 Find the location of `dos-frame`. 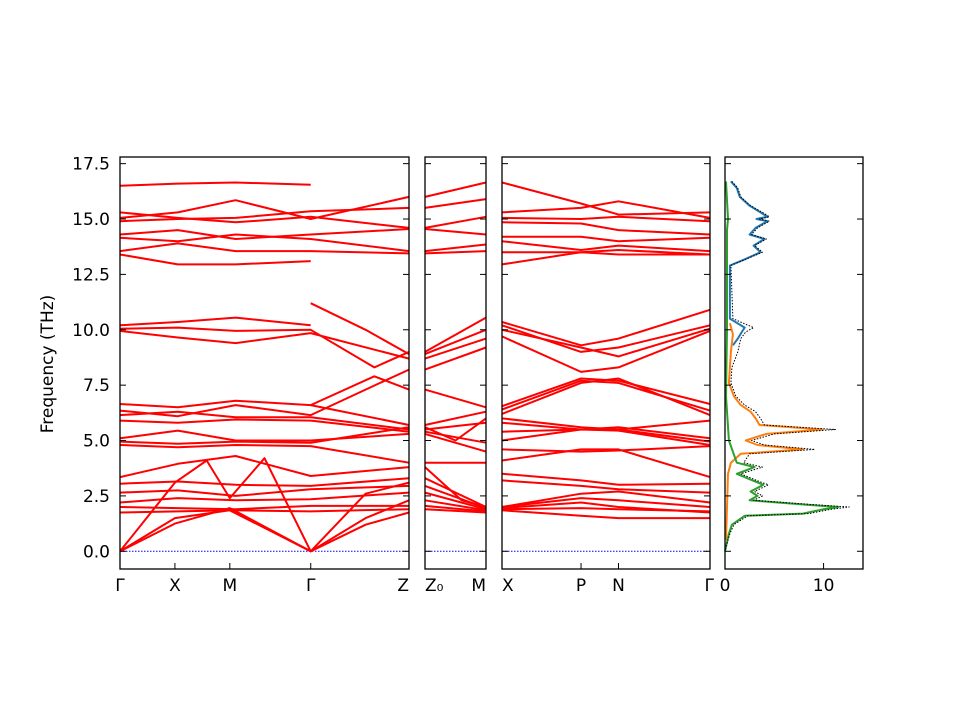

dos-frame is located at coordinates (794, 363).